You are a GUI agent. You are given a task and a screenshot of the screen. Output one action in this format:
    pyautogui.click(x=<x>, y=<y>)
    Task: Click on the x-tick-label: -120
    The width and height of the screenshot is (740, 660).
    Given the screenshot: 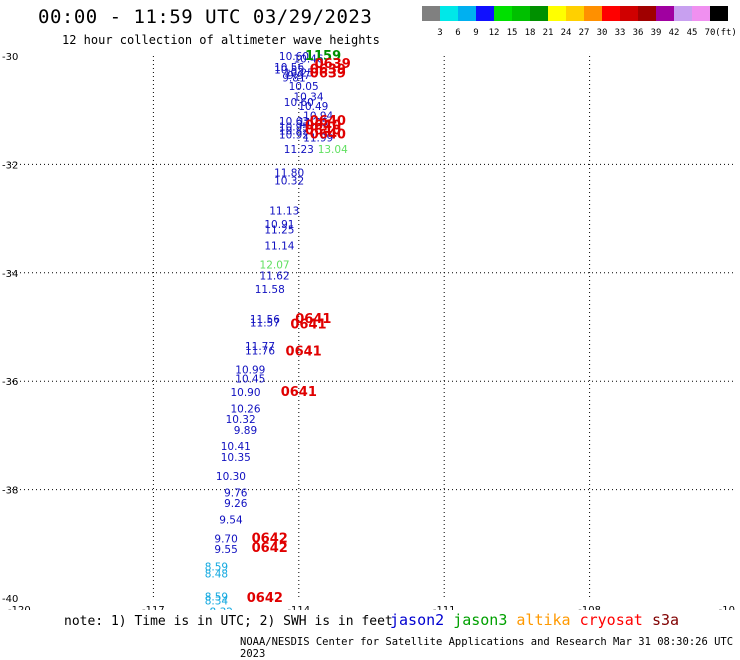 What is the action you would take?
    pyautogui.click(x=19, y=607)
    